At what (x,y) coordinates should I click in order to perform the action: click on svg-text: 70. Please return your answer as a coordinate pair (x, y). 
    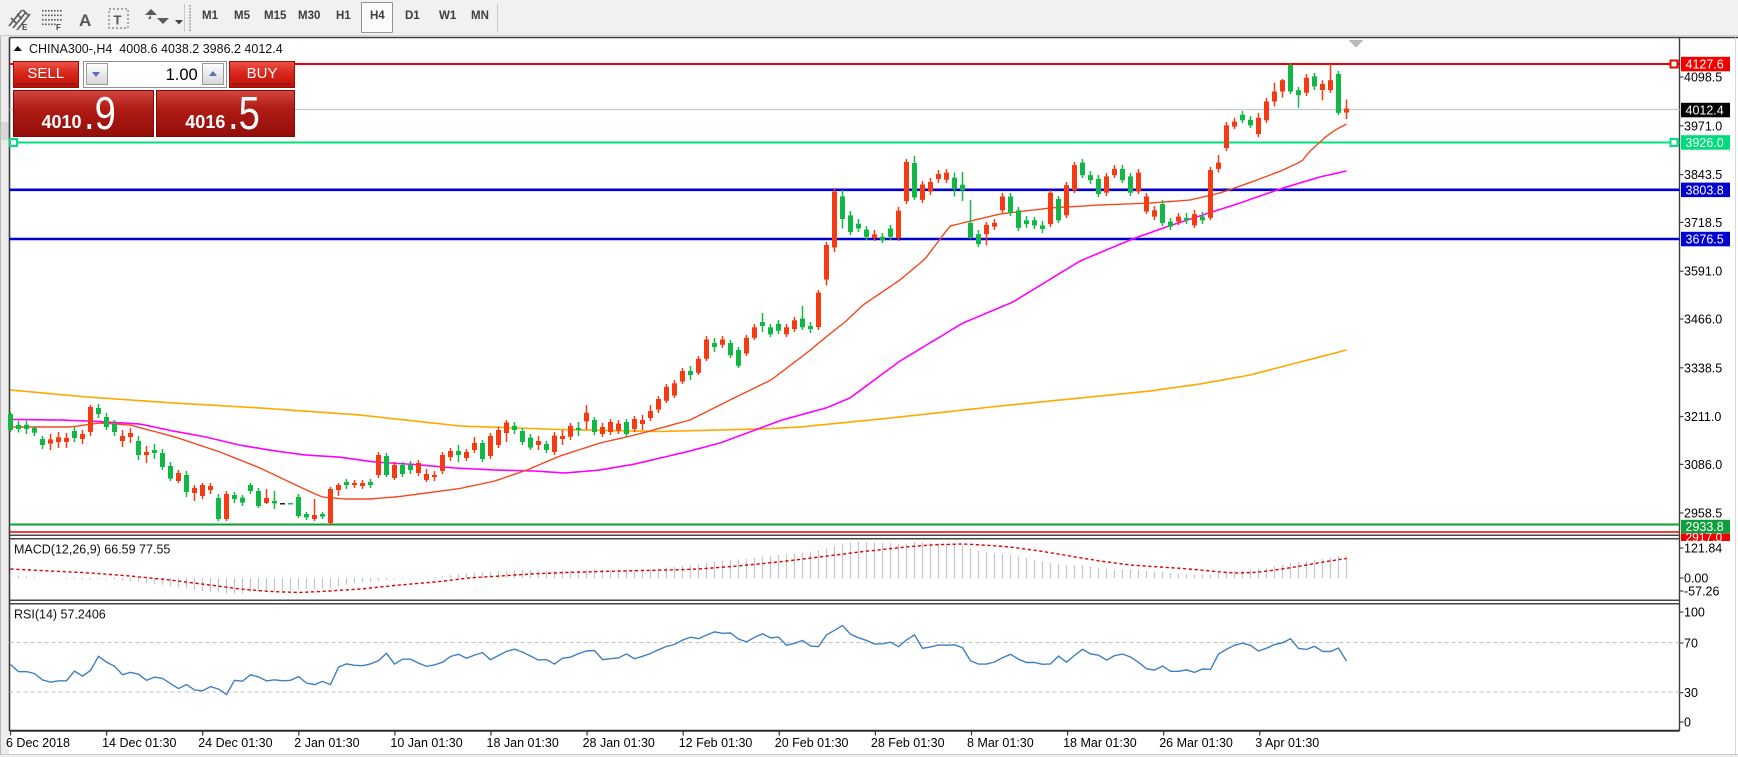
    Looking at the image, I should click on (1691, 644).